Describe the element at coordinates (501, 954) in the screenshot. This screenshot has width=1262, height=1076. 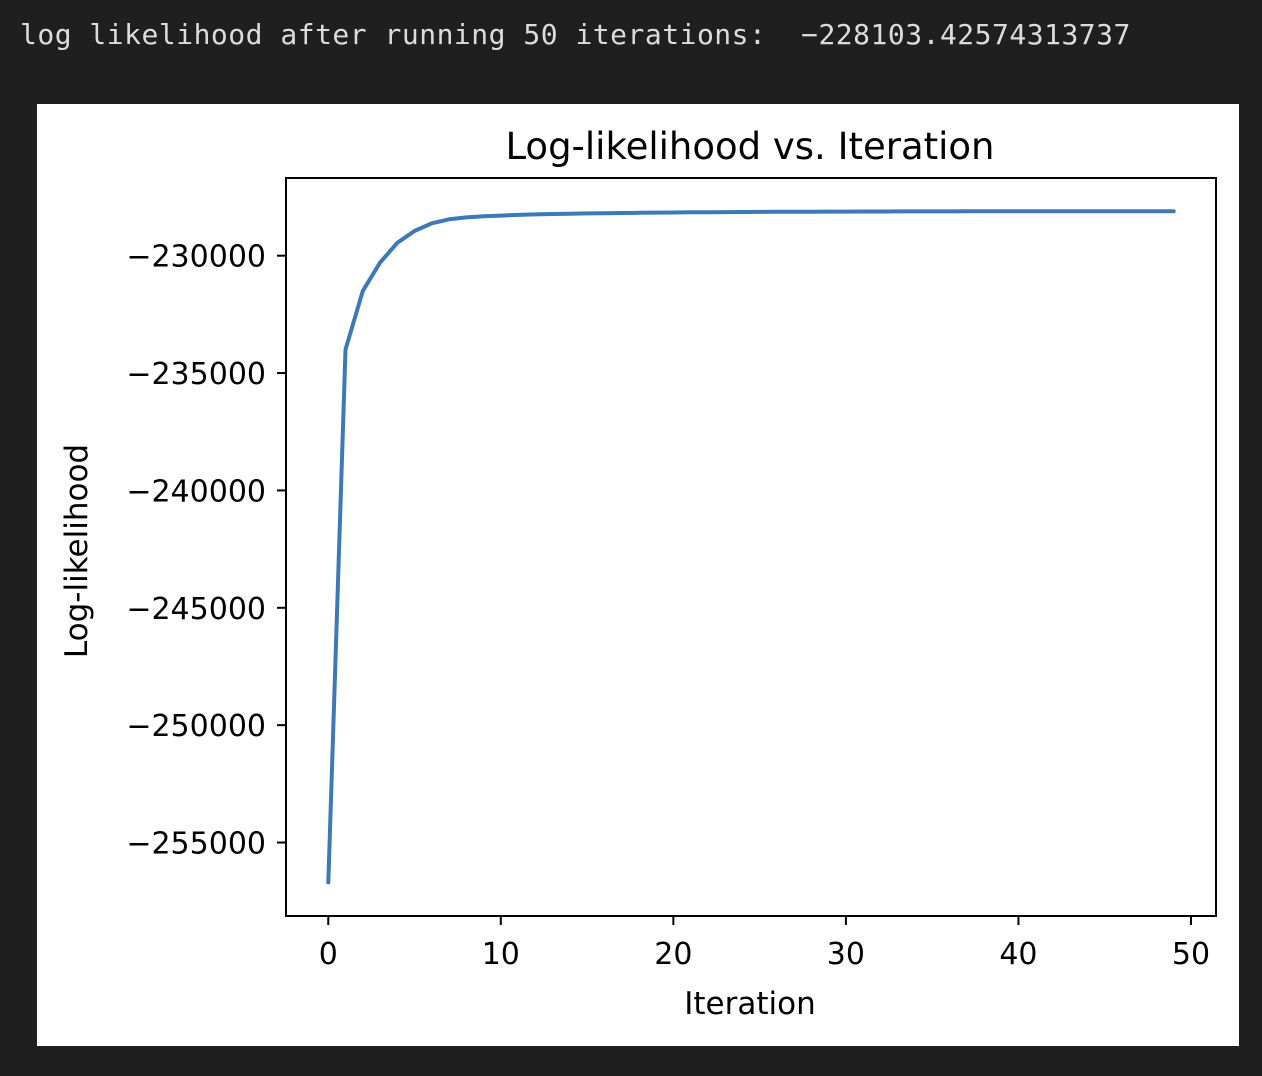
I see `x-tick-label: 10` at that location.